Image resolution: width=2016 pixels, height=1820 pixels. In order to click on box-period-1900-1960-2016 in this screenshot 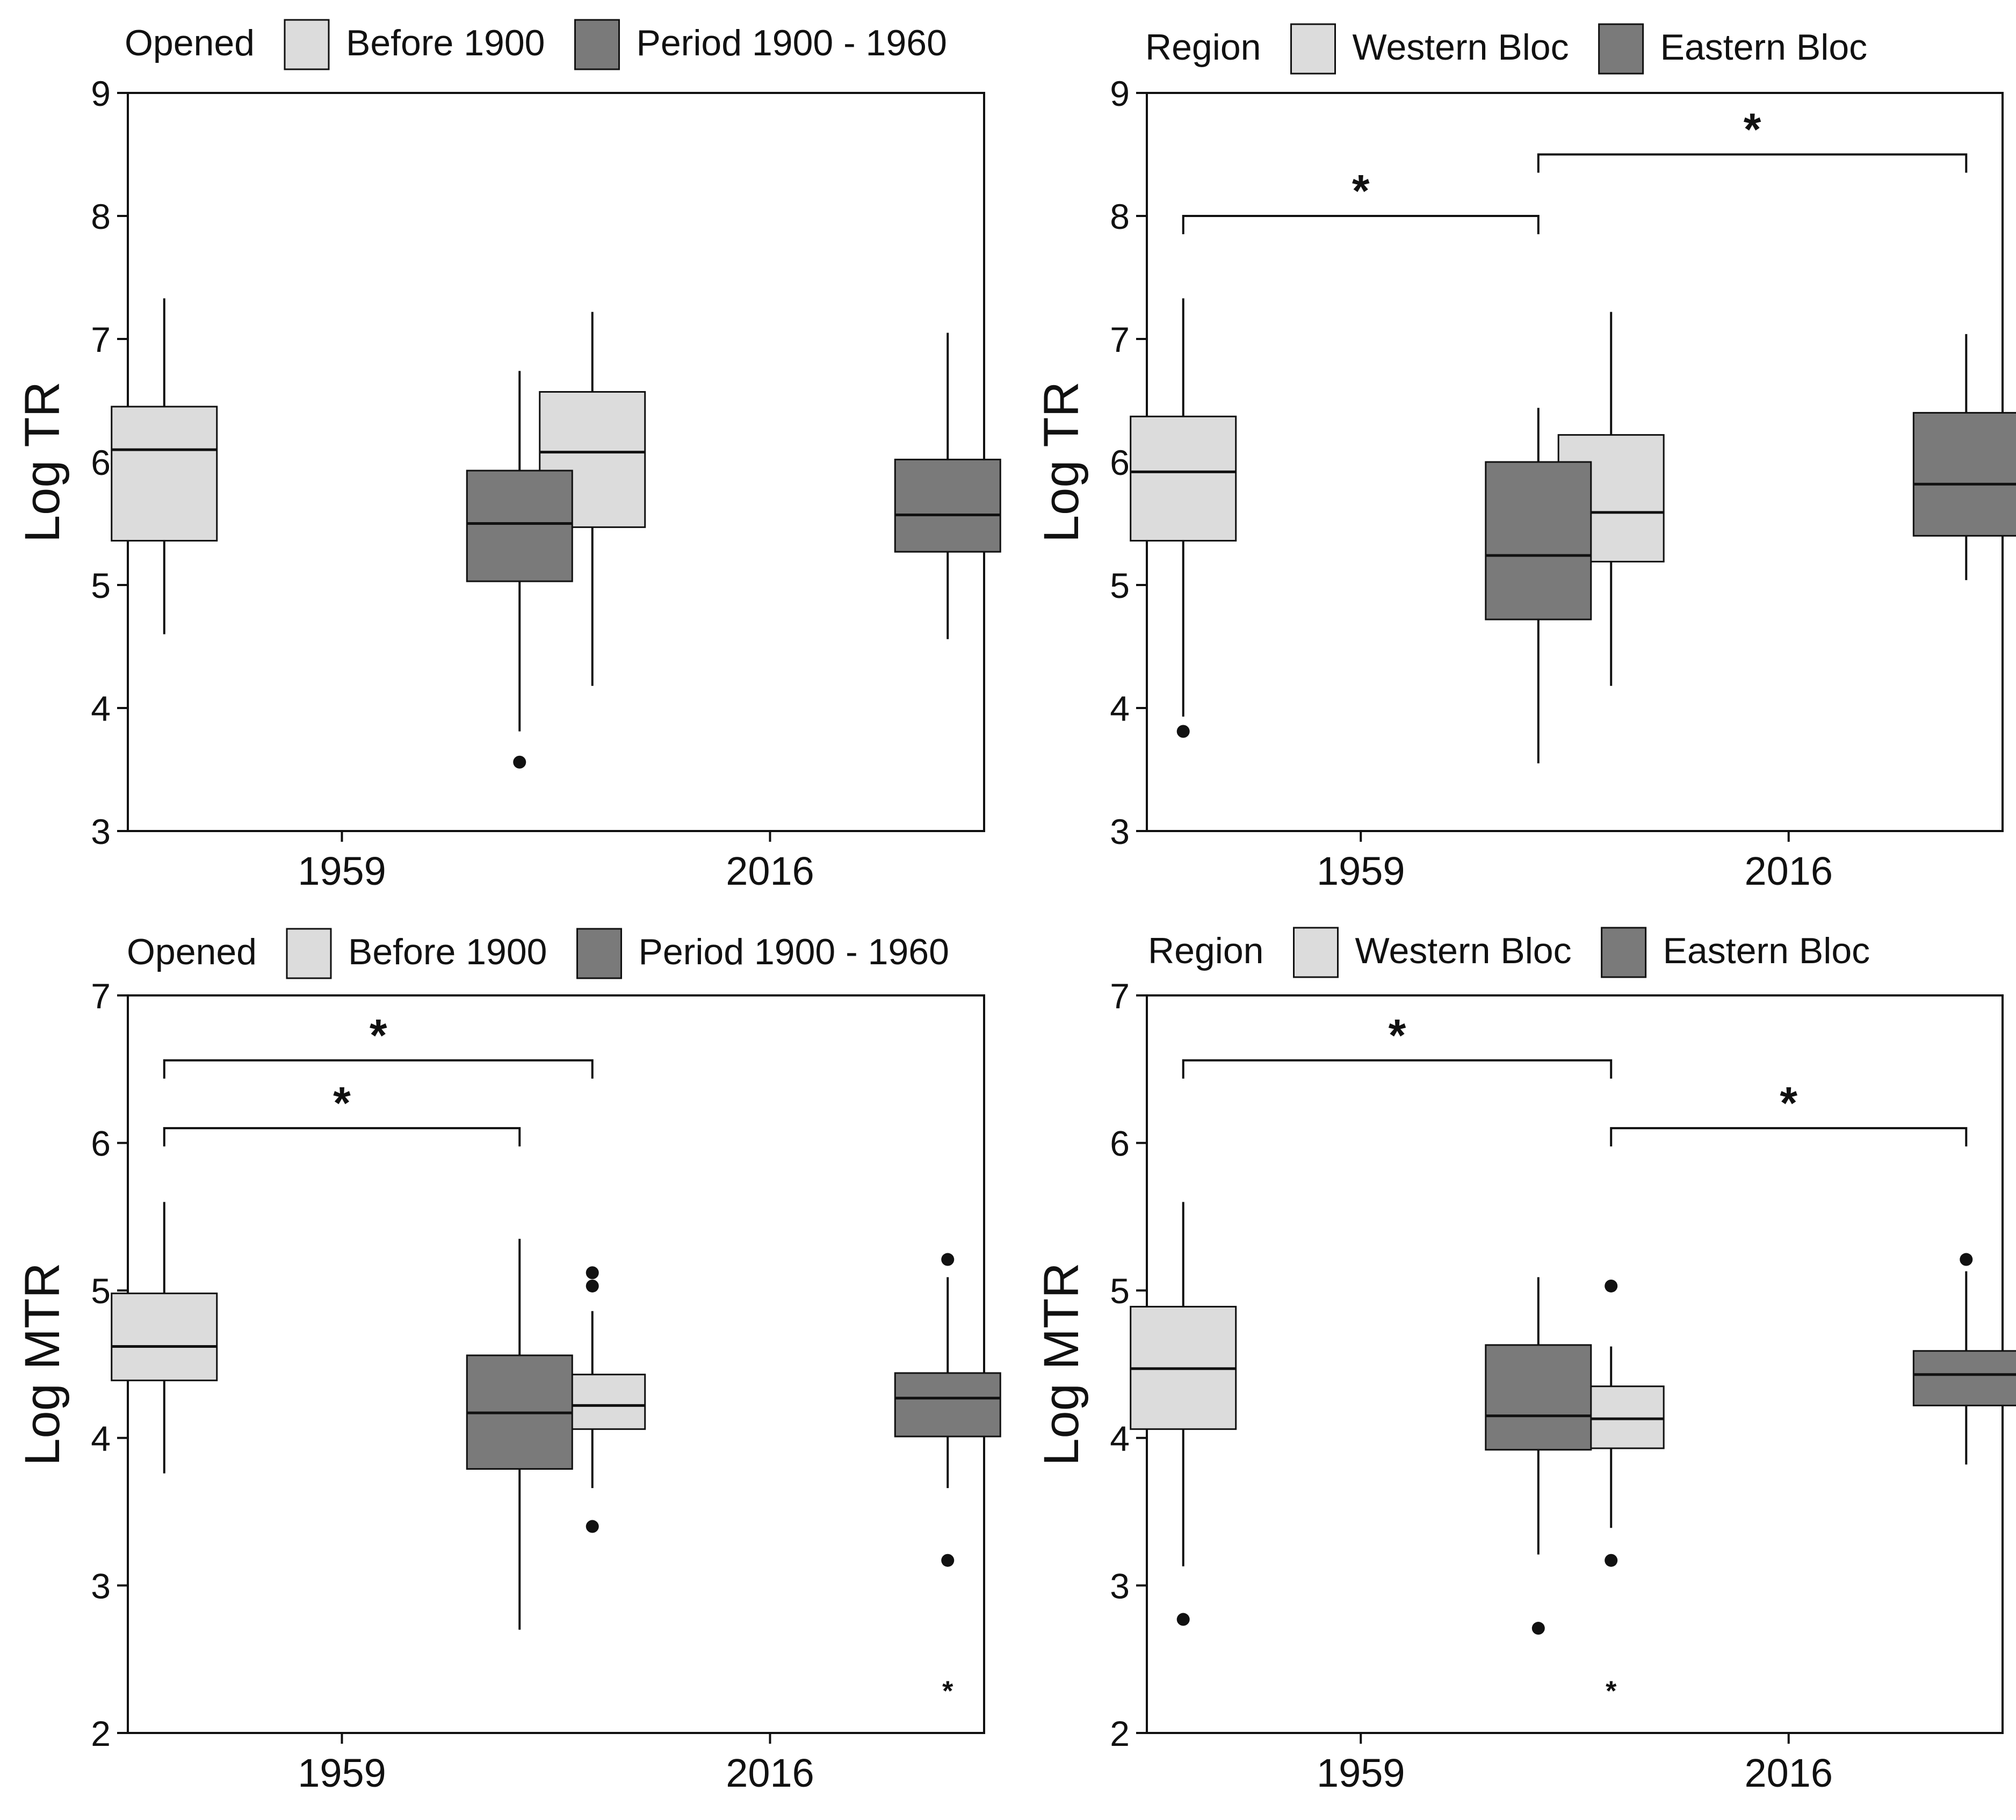, I will do `click(947, 486)`.